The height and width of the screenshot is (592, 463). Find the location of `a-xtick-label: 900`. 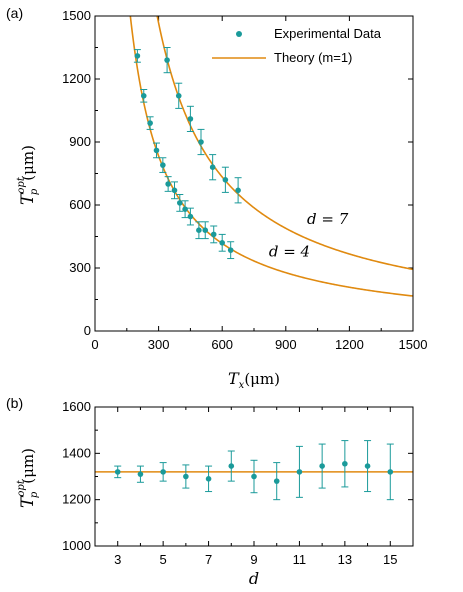

a-xtick-label: 900 is located at coordinates (286, 344).